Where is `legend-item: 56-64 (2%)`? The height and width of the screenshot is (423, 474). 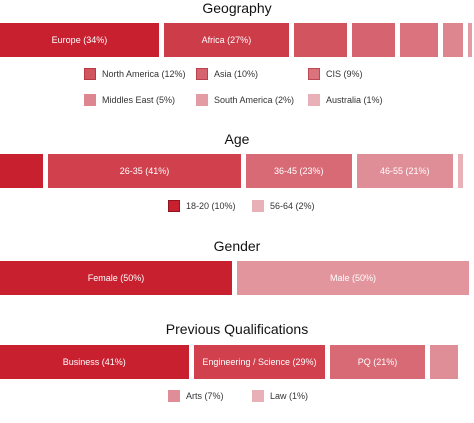 legend-item: 56-64 (2%) is located at coordinates (283, 206).